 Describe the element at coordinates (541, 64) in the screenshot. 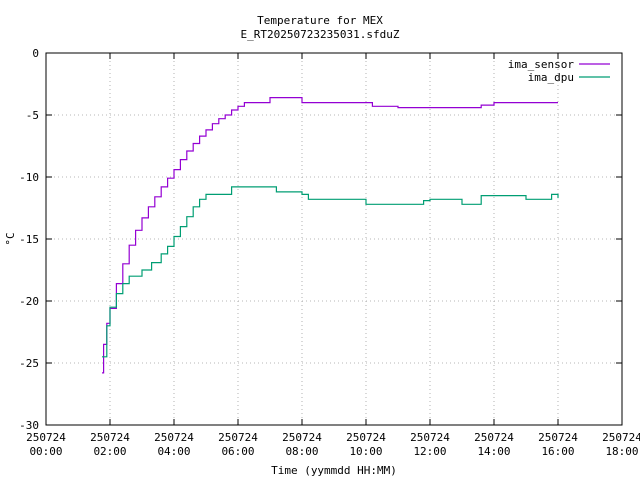

I see `legend-label-ima-sensor: ima_sensor` at that location.